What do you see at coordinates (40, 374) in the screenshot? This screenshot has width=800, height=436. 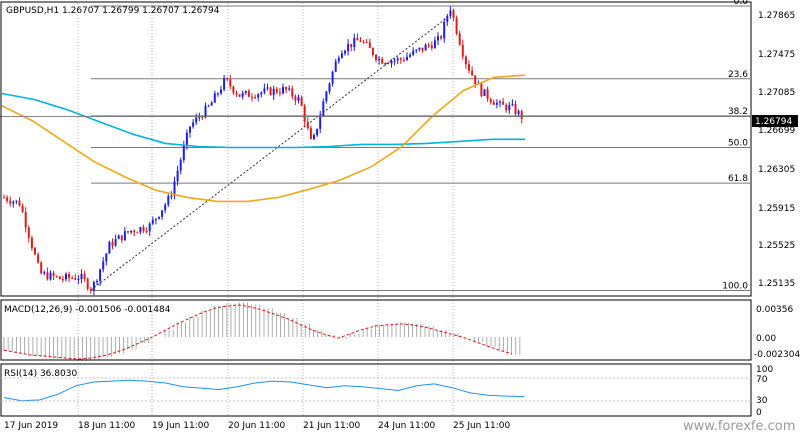 I see `rsi-header: RSI(14) 36.8030` at bounding box center [40, 374].